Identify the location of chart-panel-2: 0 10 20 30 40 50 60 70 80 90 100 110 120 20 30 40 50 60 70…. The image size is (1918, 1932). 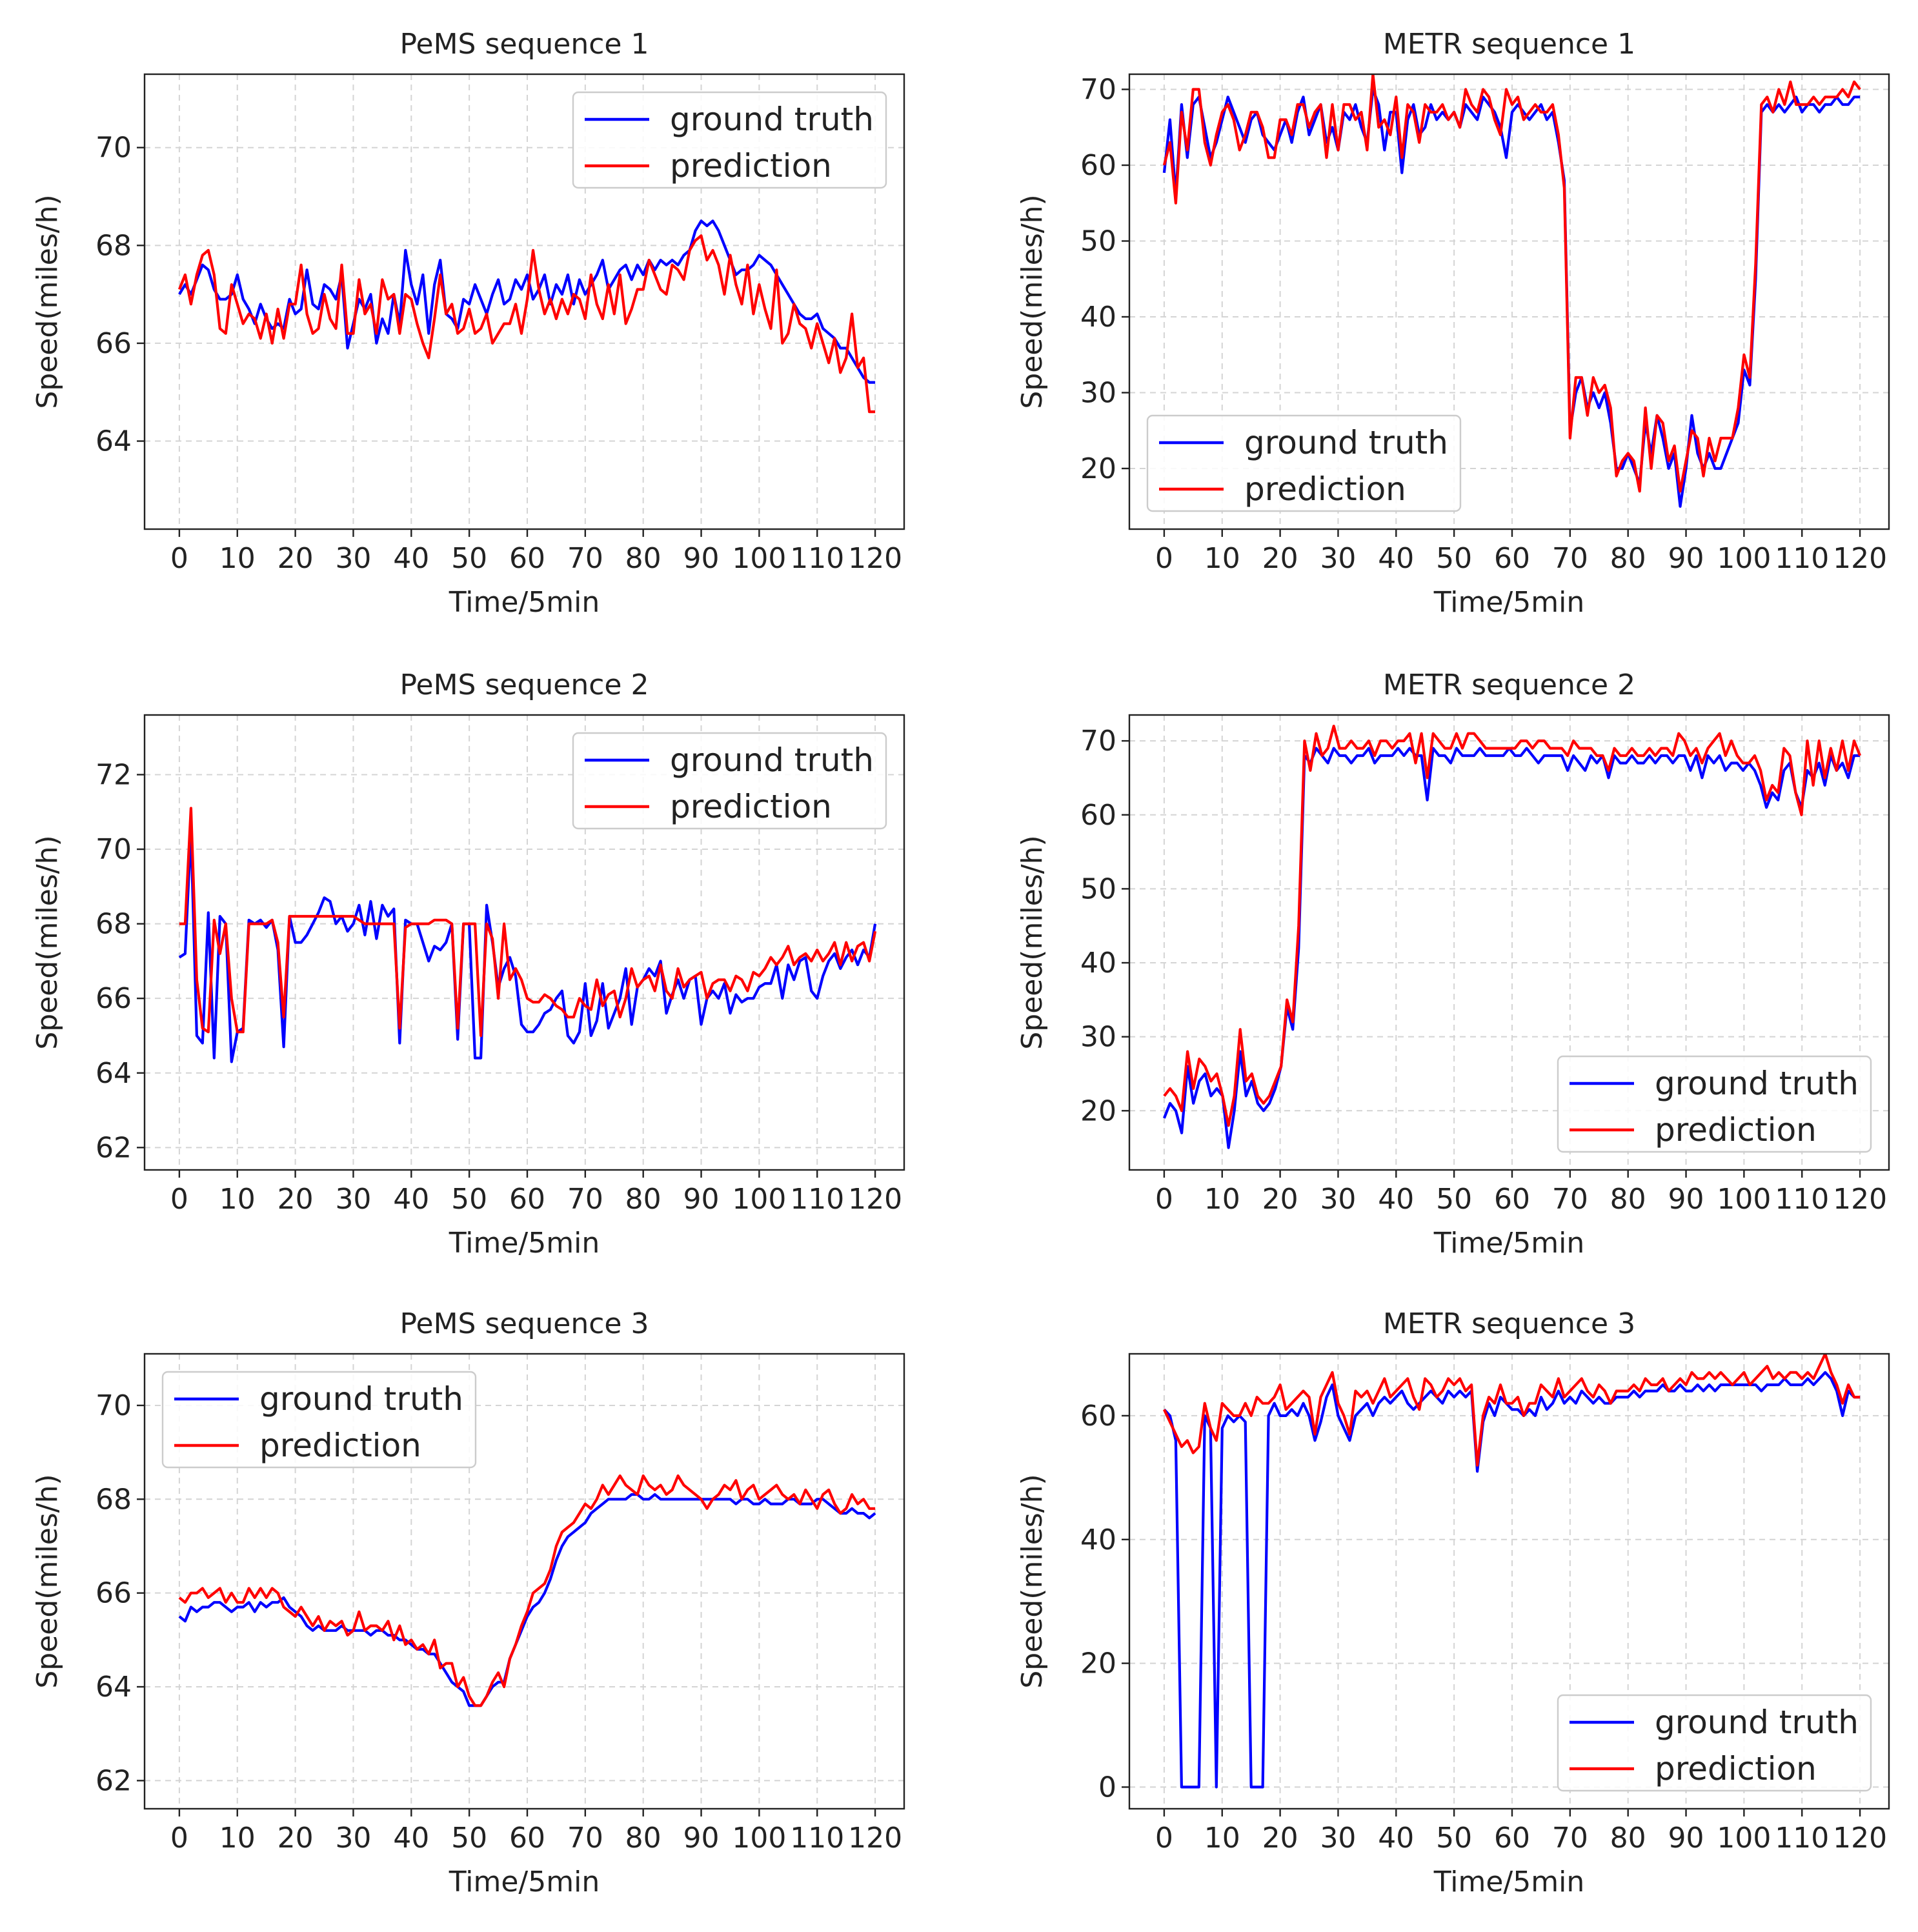
(1453, 323).